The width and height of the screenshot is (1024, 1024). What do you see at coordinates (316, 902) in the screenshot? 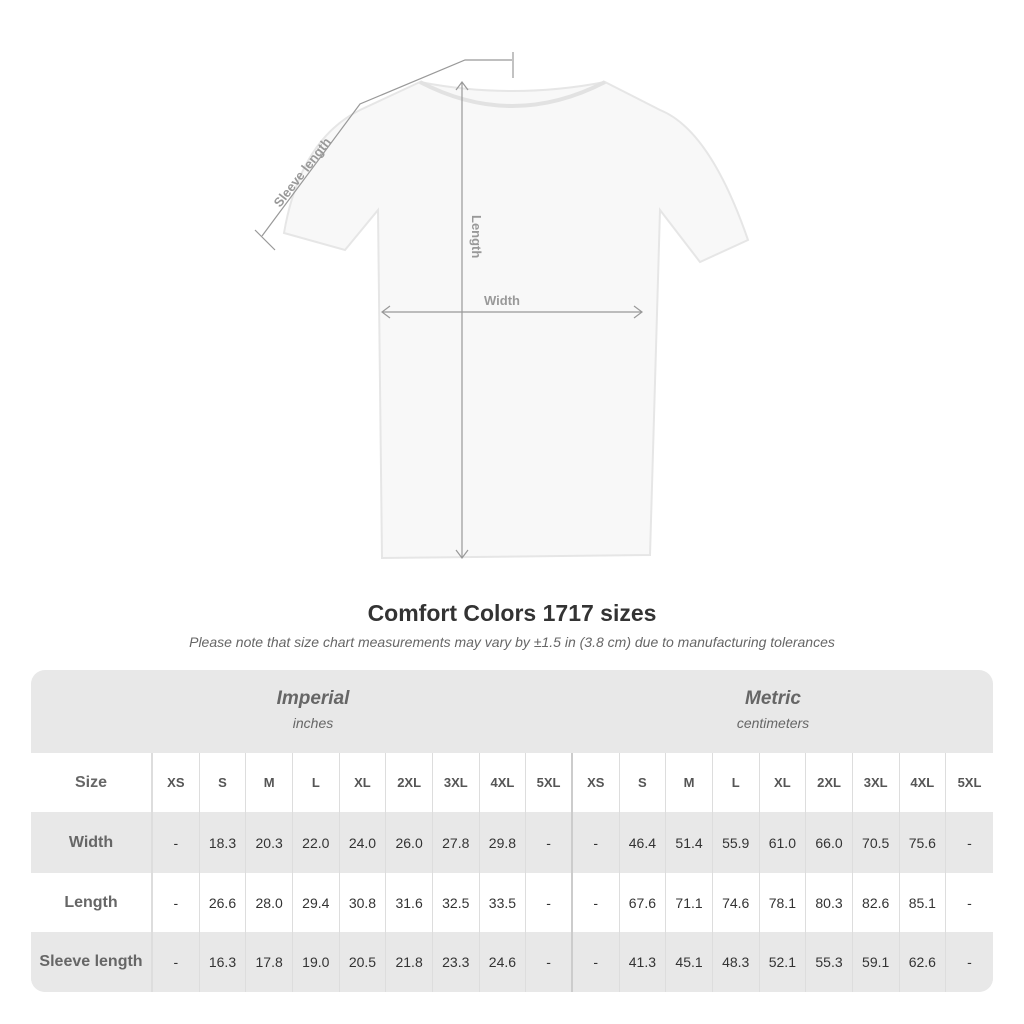
I see `imperial-cell: 29.4` at bounding box center [316, 902].